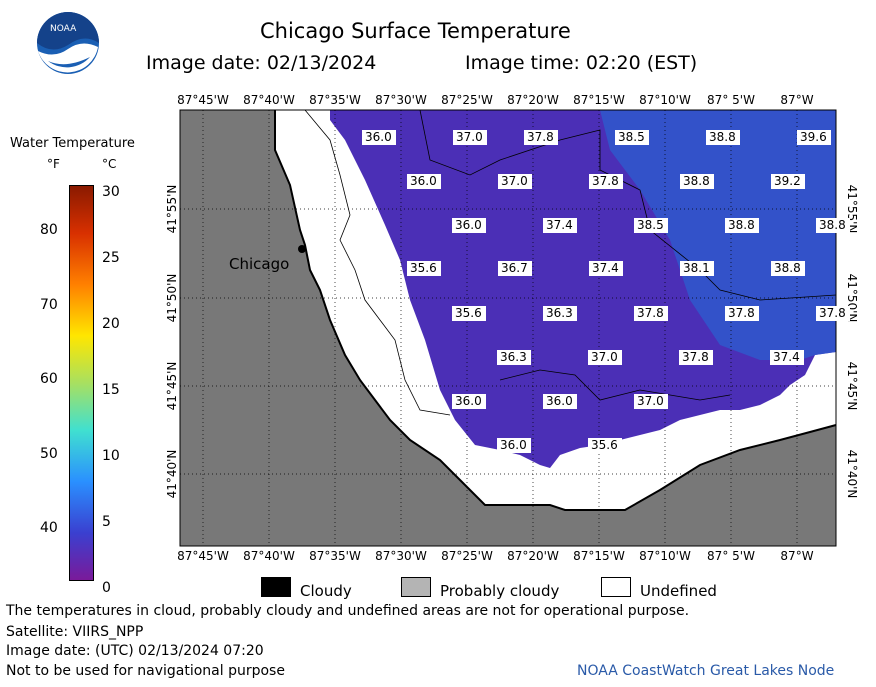 The height and width of the screenshot is (687, 876). I want to click on image-time: Image time: 02:20 (EST), so click(581, 63).